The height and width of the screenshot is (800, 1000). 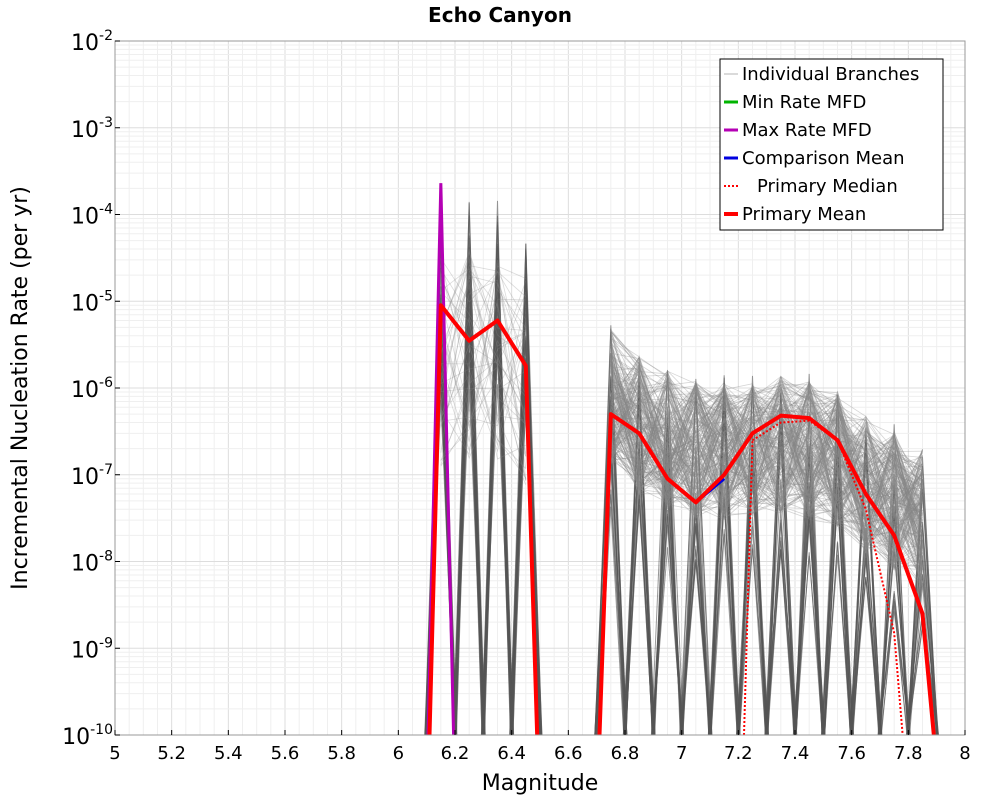 I want to click on x-tick-label: 7, so click(x=681, y=753).